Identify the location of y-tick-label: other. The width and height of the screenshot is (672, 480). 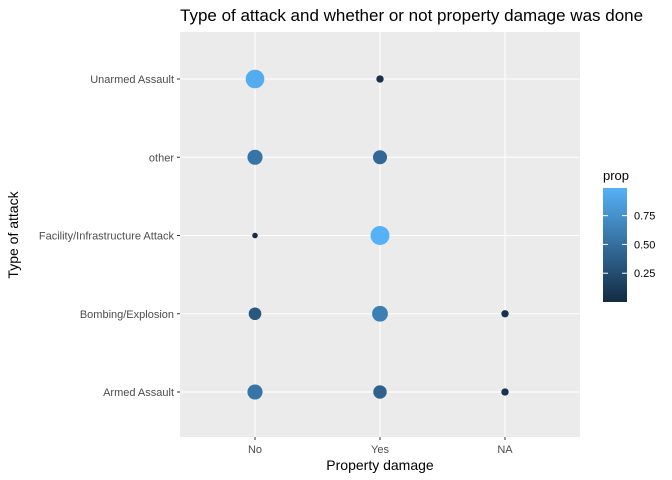
(161, 158).